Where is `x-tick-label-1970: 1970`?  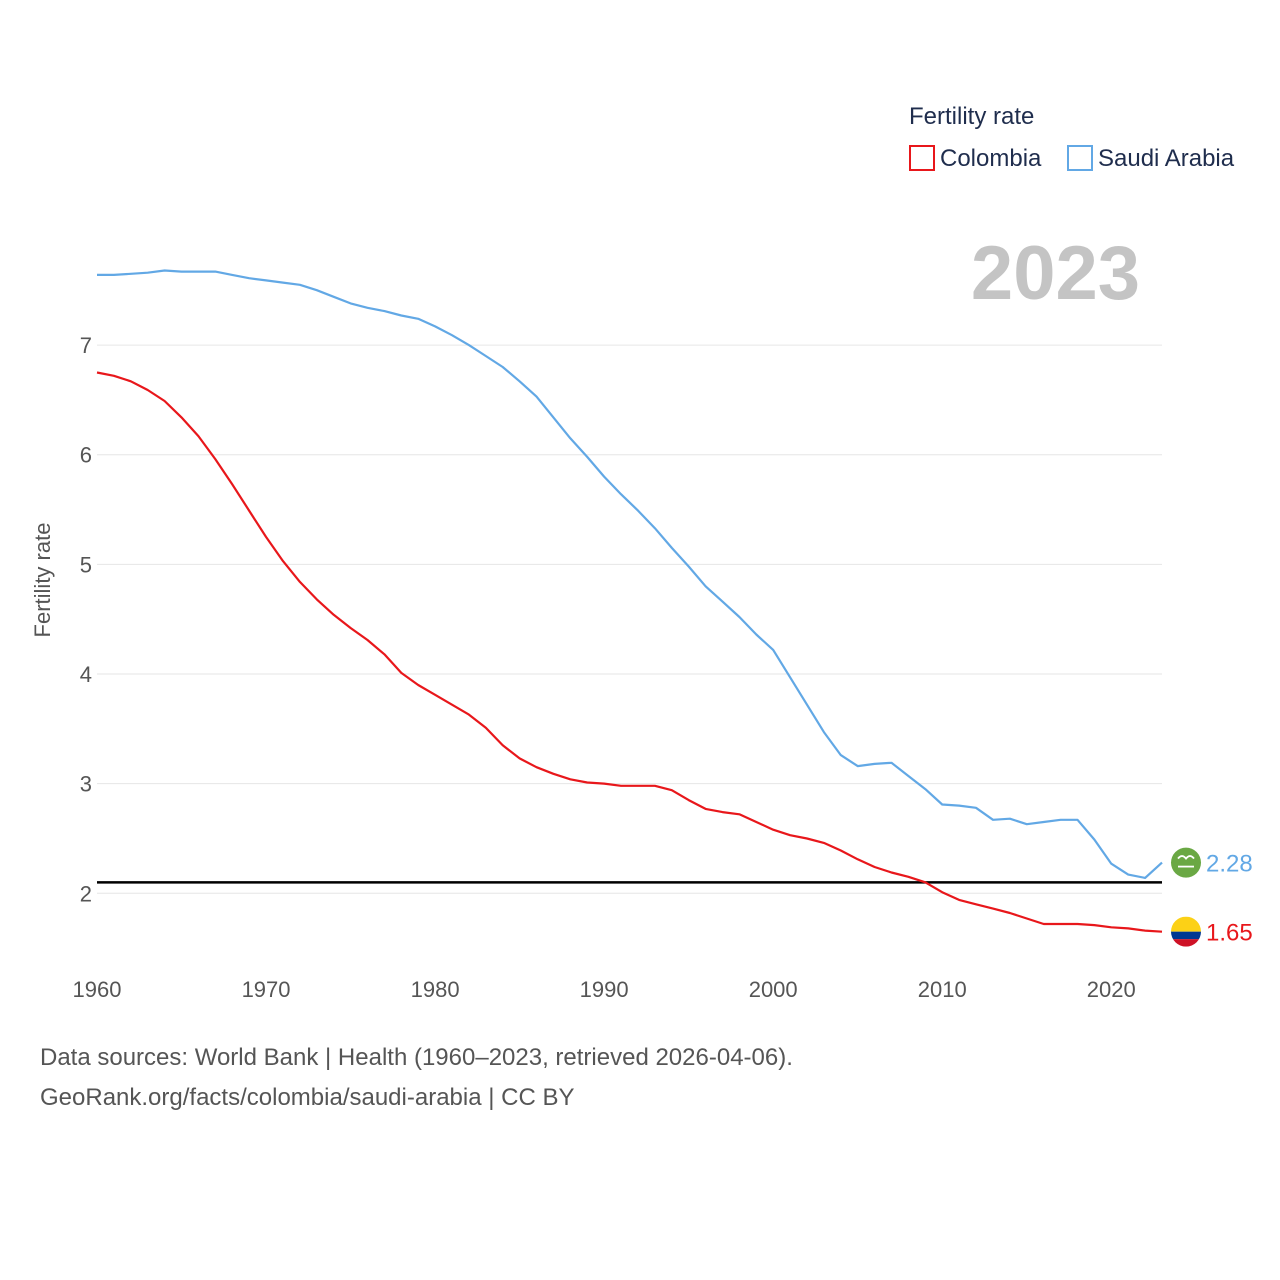 x-tick-label-1970: 1970 is located at coordinates (266, 989).